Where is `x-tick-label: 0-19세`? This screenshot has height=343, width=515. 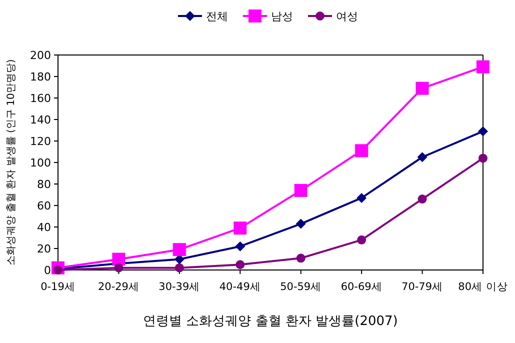 x-tick-label: 0-19세 is located at coordinates (58, 287).